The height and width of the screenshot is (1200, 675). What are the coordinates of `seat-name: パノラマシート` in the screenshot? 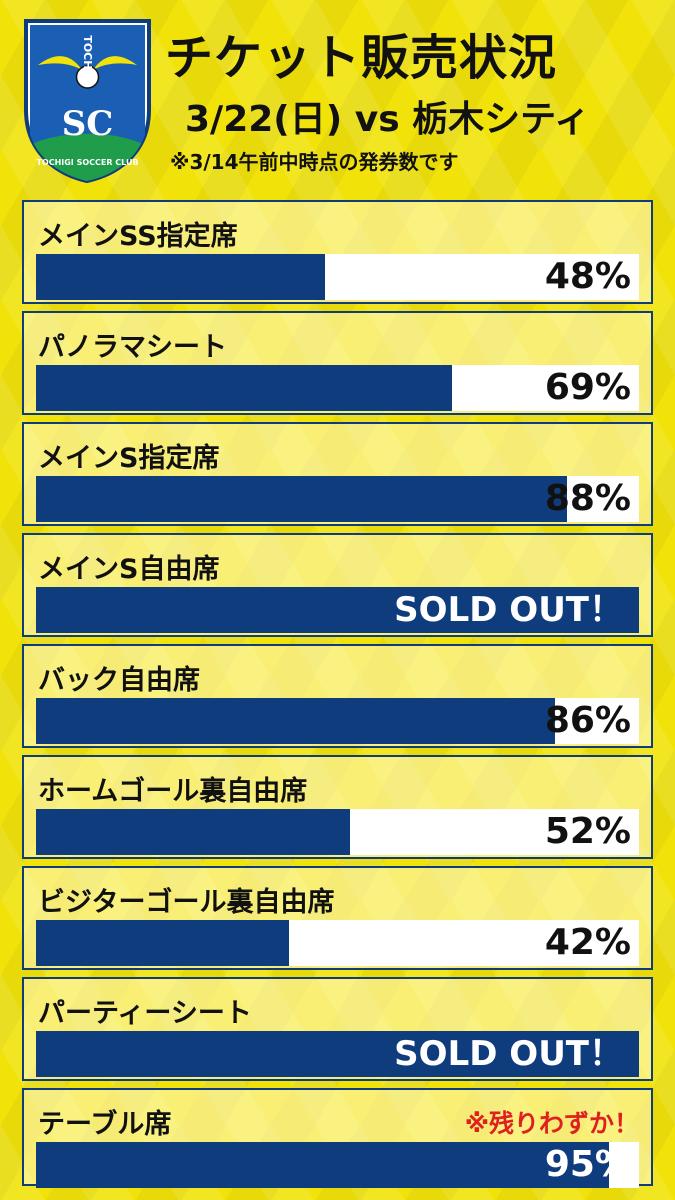 It's located at (132, 347).